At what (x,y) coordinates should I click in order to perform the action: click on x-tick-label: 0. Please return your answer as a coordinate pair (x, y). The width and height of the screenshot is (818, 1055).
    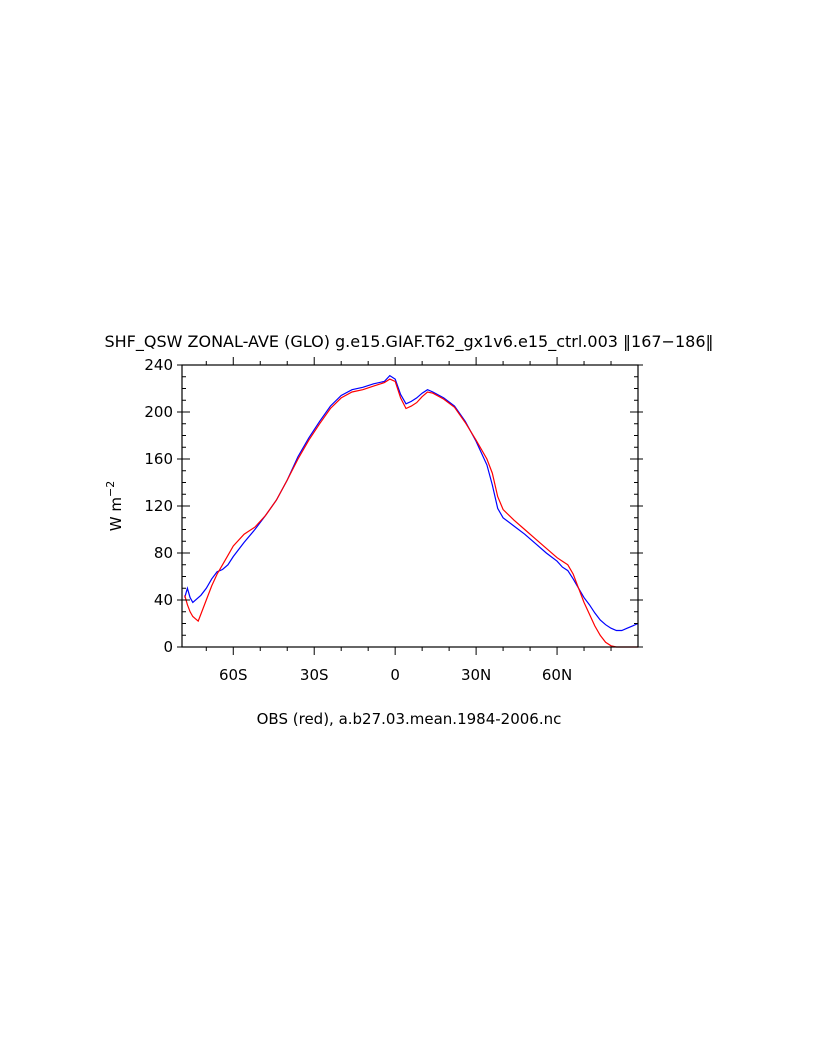
    Looking at the image, I should click on (395, 675).